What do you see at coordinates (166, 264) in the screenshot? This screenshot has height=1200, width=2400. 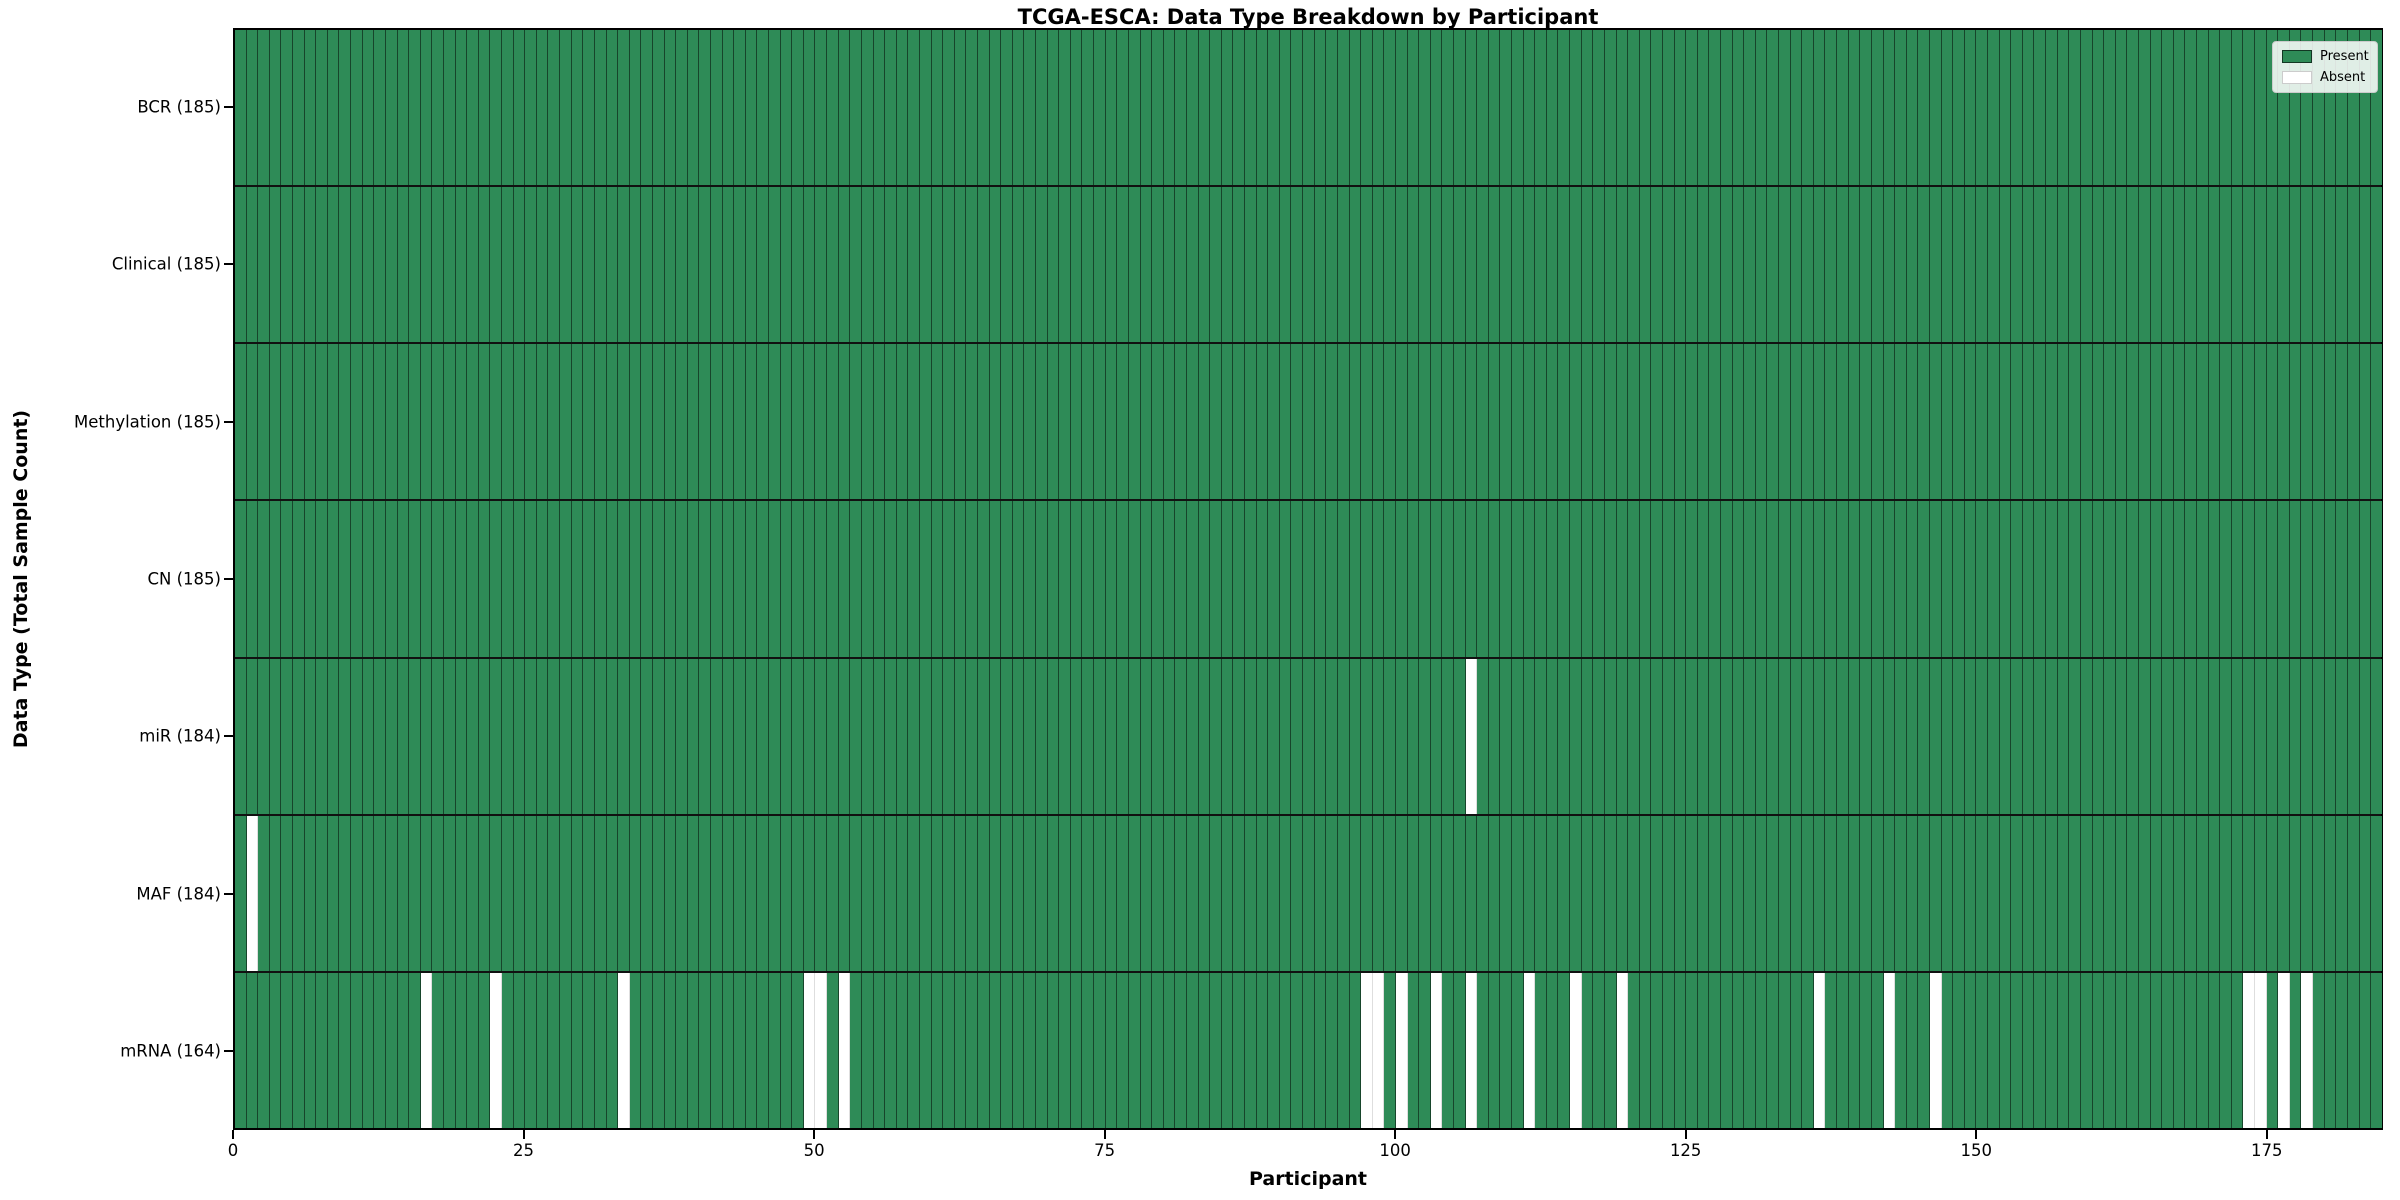 I see `y-tick-label: Clinical (185)` at bounding box center [166, 264].